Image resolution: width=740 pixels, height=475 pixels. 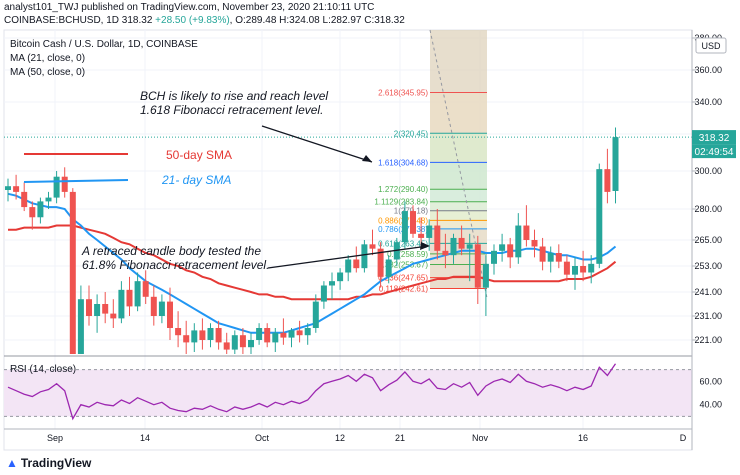 What do you see at coordinates (56, 463) in the screenshot?
I see `brand-name: TradingView` at bounding box center [56, 463].